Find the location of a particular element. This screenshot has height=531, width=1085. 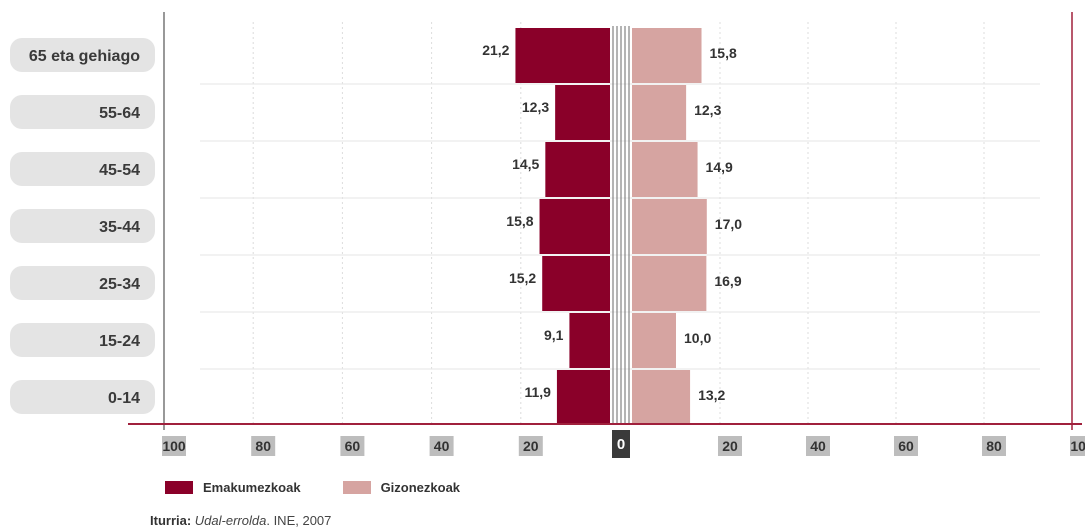

source-note: Iturria: Udal-errolda. INE, 2007 is located at coordinates (240, 520).